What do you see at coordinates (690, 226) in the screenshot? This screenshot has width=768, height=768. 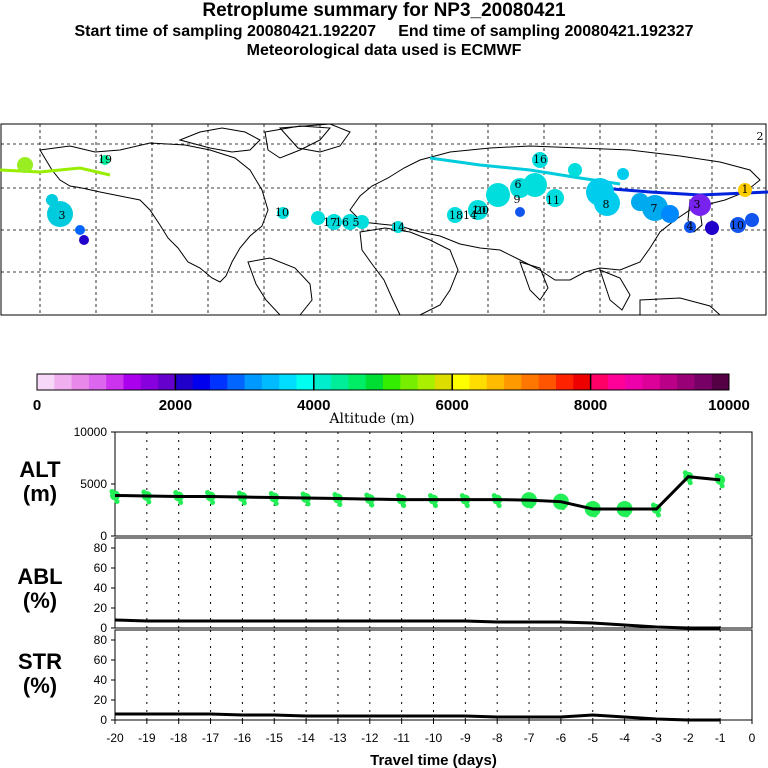 I see `plume-day-label: 4` at bounding box center [690, 226].